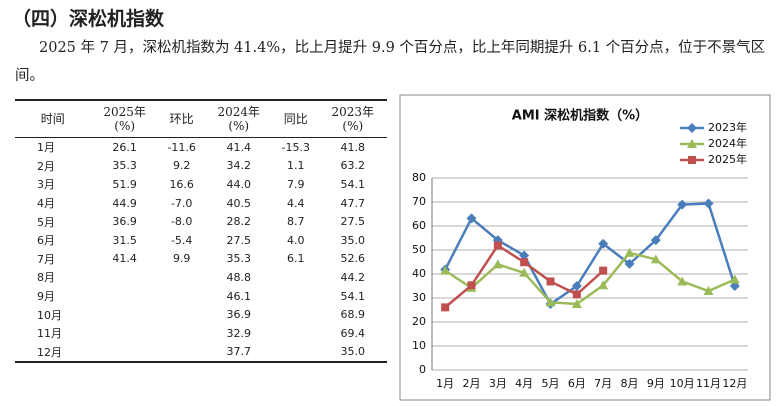 This screenshot has height=406, width=784. What do you see at coordinates (352, 118) in the screenshot?
I see `table-header-cell: 2023年 (%)` at bounding box center [352, 118].